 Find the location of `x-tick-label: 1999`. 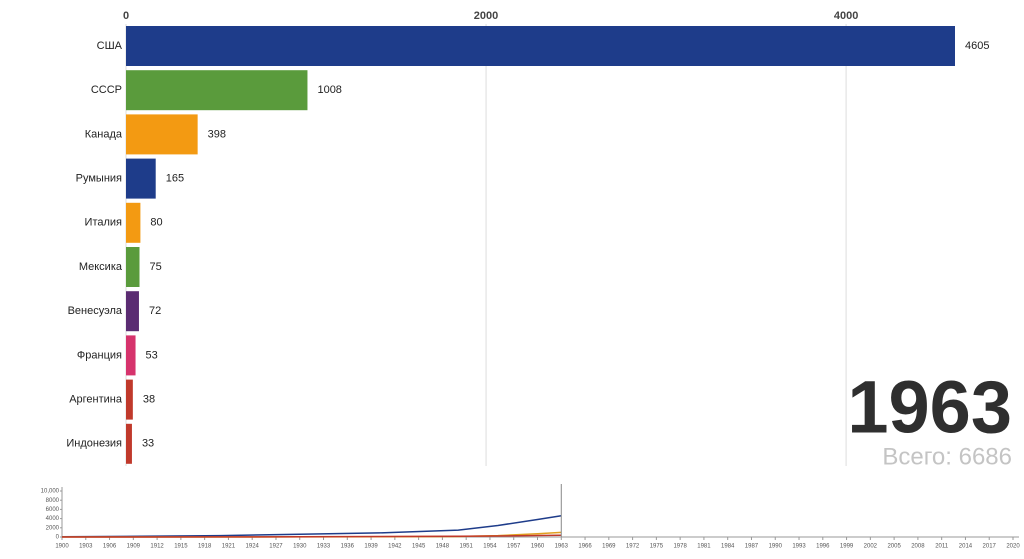

x-tick-label: 1999 is located at coordinates (847, 547).